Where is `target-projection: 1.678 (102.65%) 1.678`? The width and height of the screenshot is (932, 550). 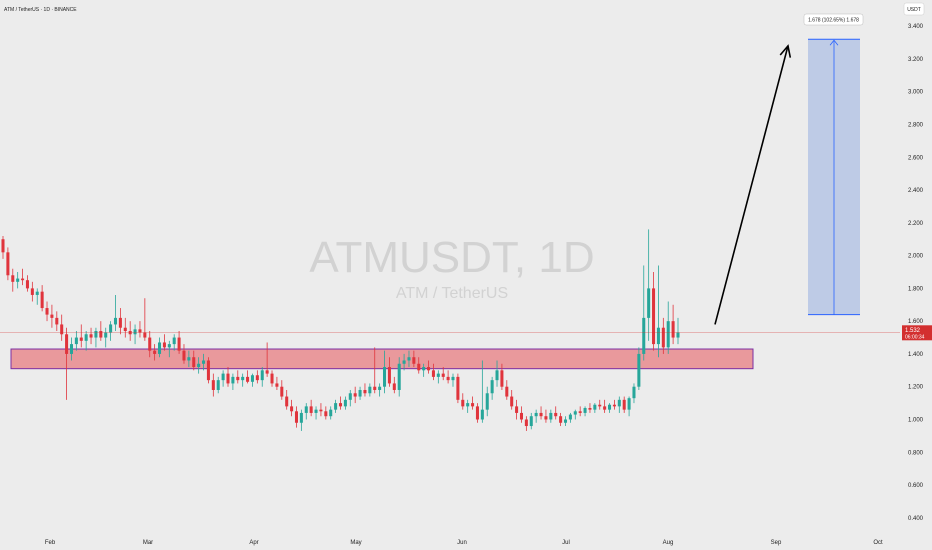 target-projection: 1.678 (102.65%) 1.678 is located at coordinates (833, 164).